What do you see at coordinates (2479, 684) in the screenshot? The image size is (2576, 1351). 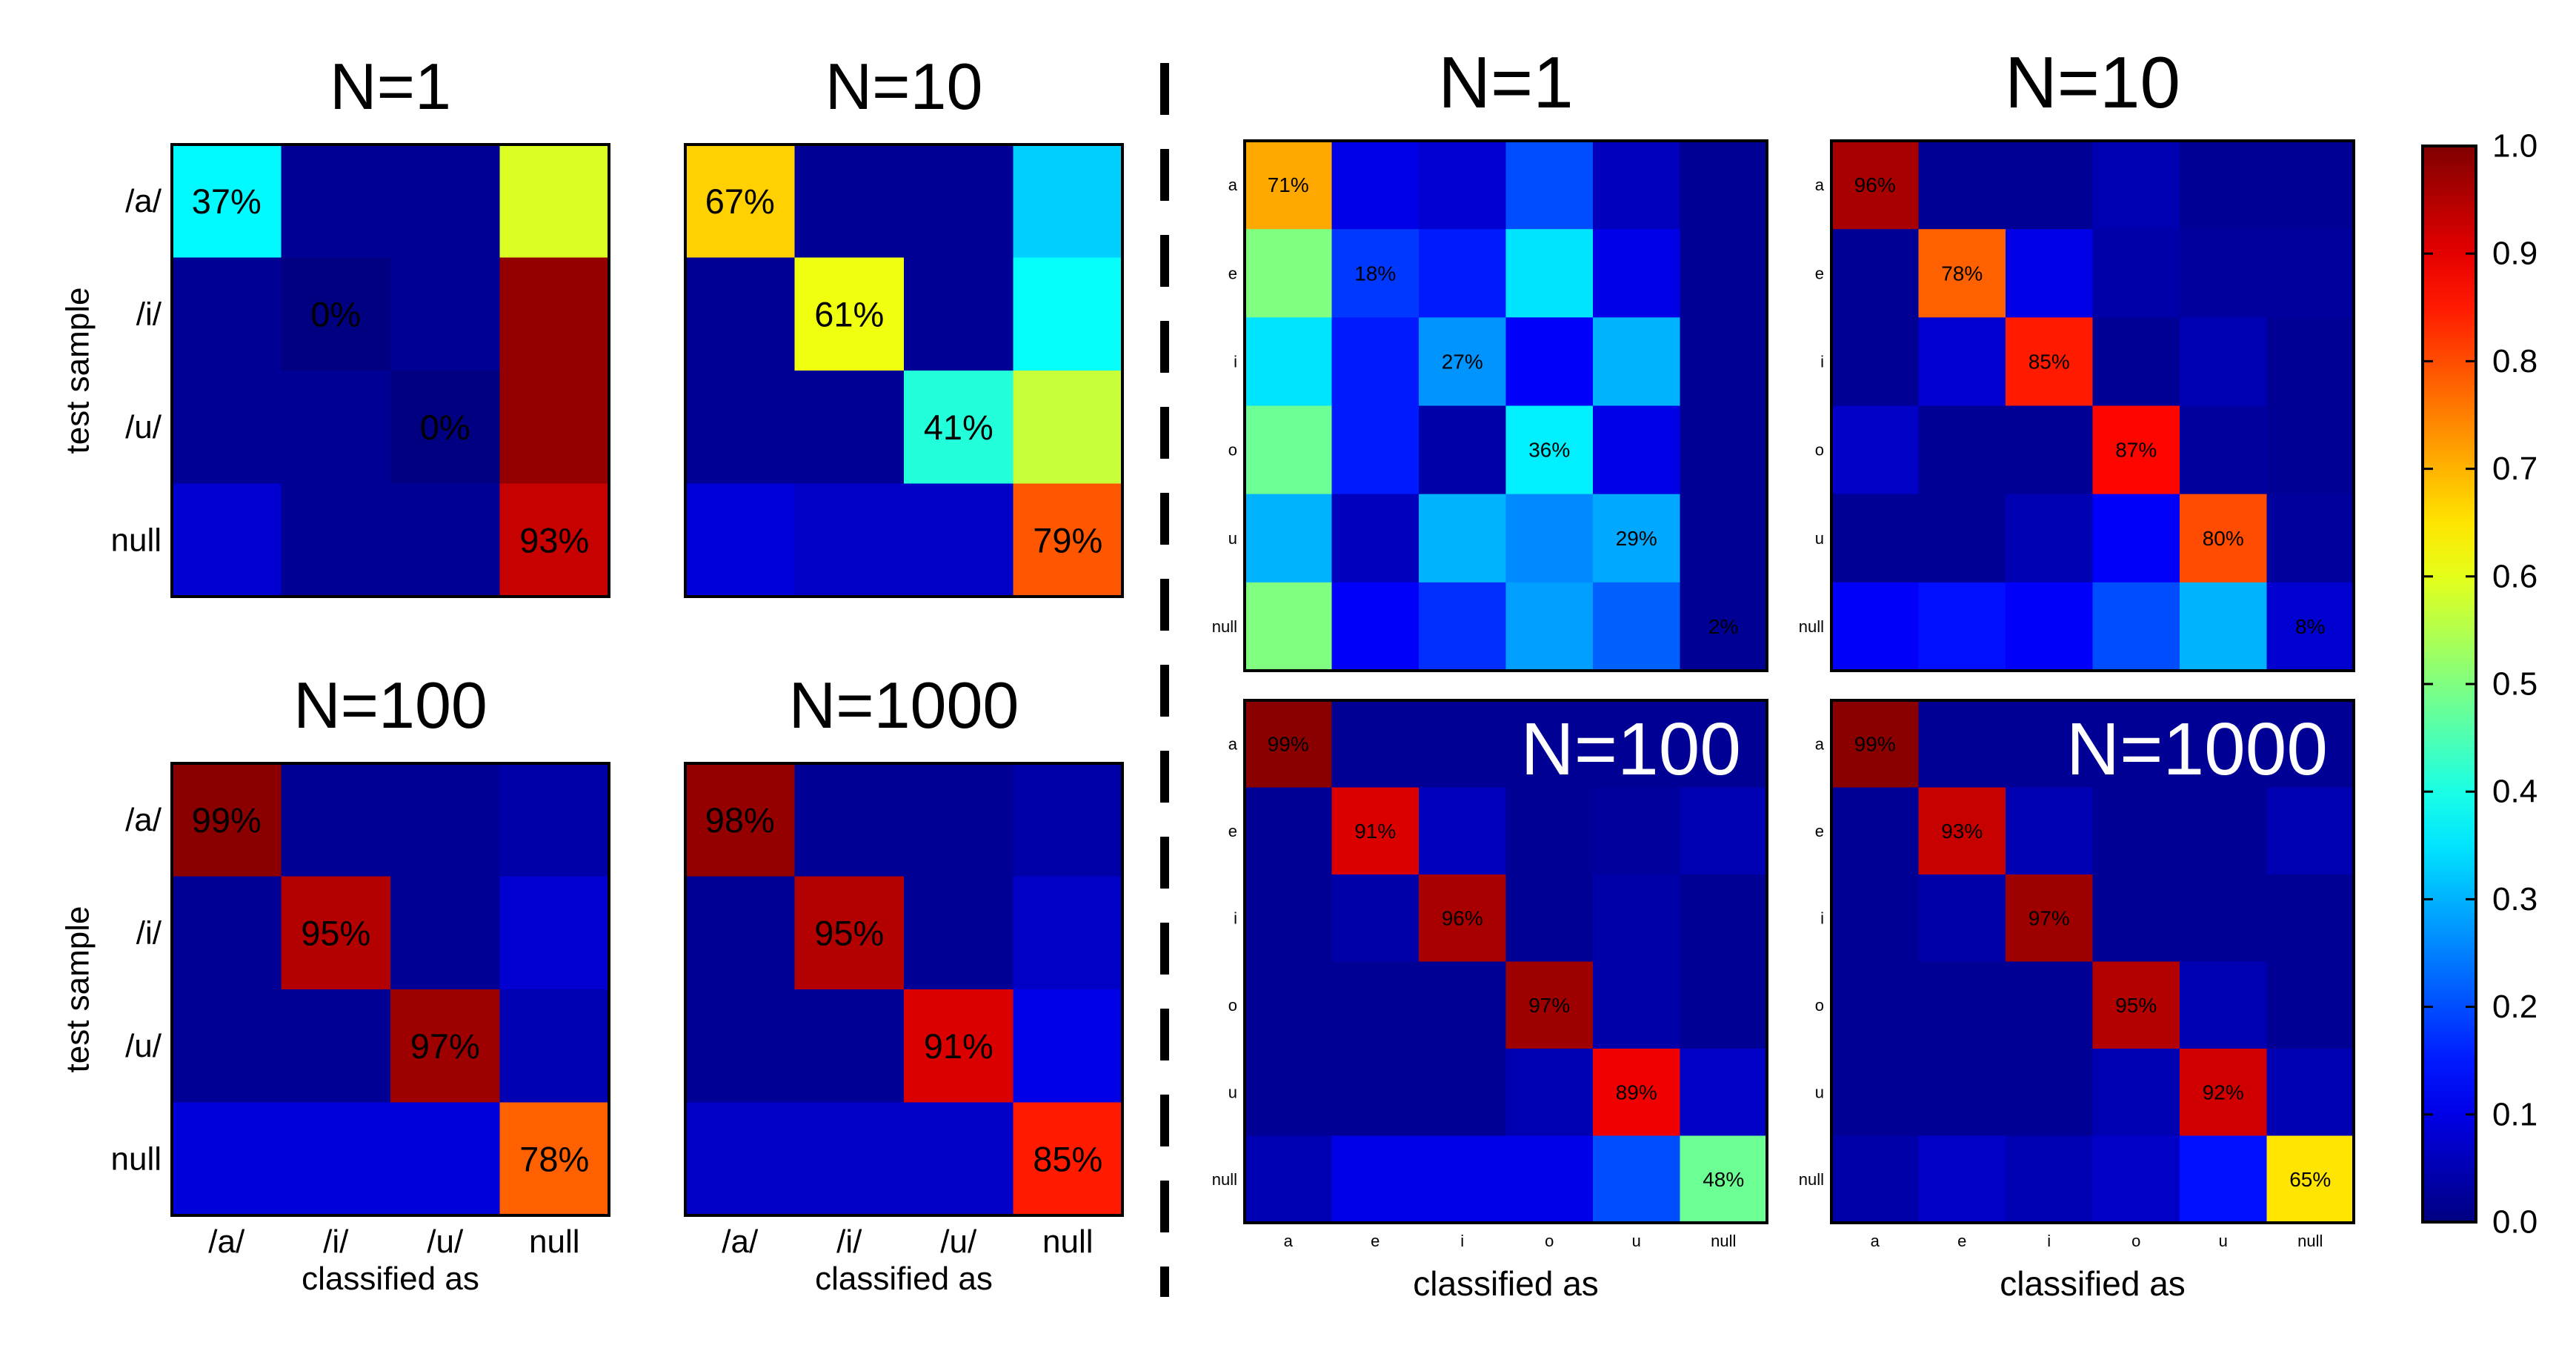 I see `colorbar: 1.0 0.9 0.8 0.7 0.6 0.5 0.4 0.3 0.2 0.1 0.0` at bounding box center [2479, 684].